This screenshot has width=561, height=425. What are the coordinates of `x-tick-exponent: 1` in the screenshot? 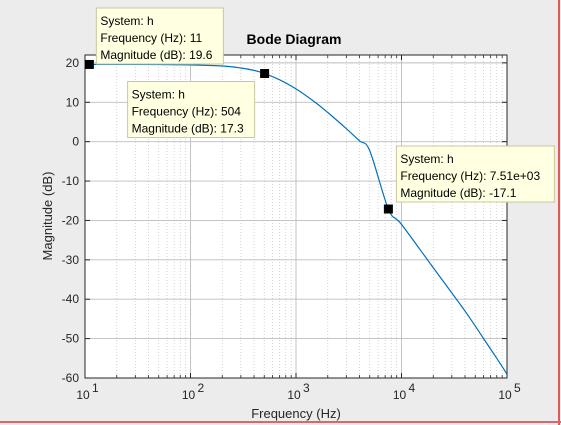 It's located at (95, 388).